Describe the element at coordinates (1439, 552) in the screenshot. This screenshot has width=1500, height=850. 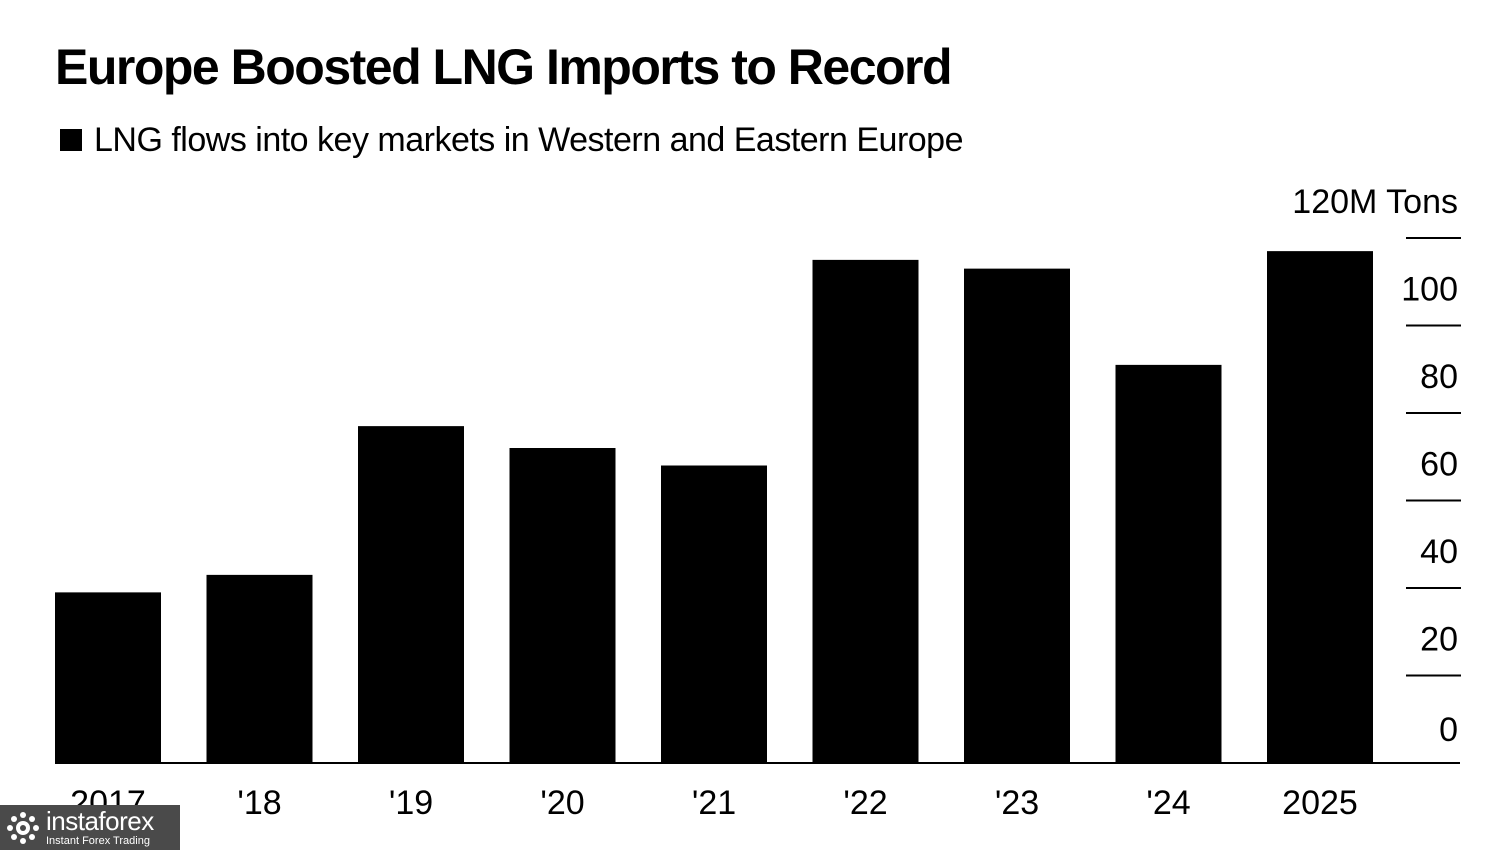
I see `y-tick-label: 40` at that location.